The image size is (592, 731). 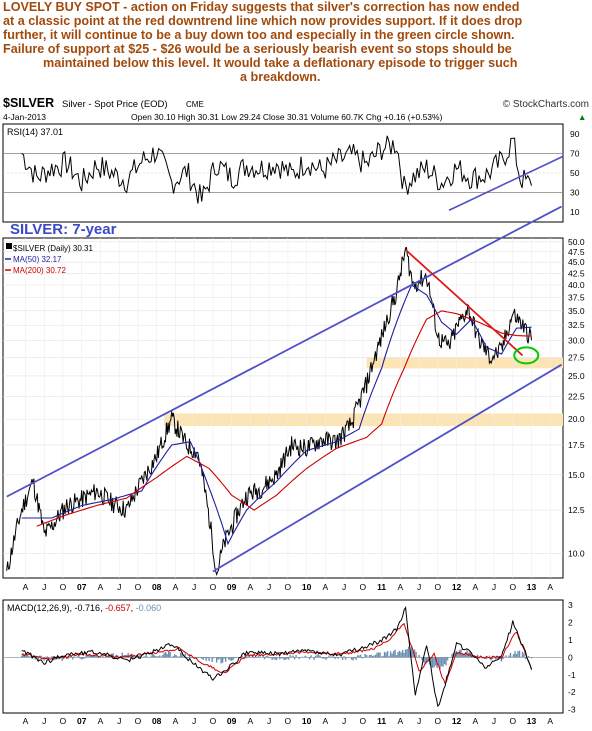 What do you see at coordinates (82, 587) in the screenshot?
I see `price-x-tick-label: 07` at bounding box center [82, 587].